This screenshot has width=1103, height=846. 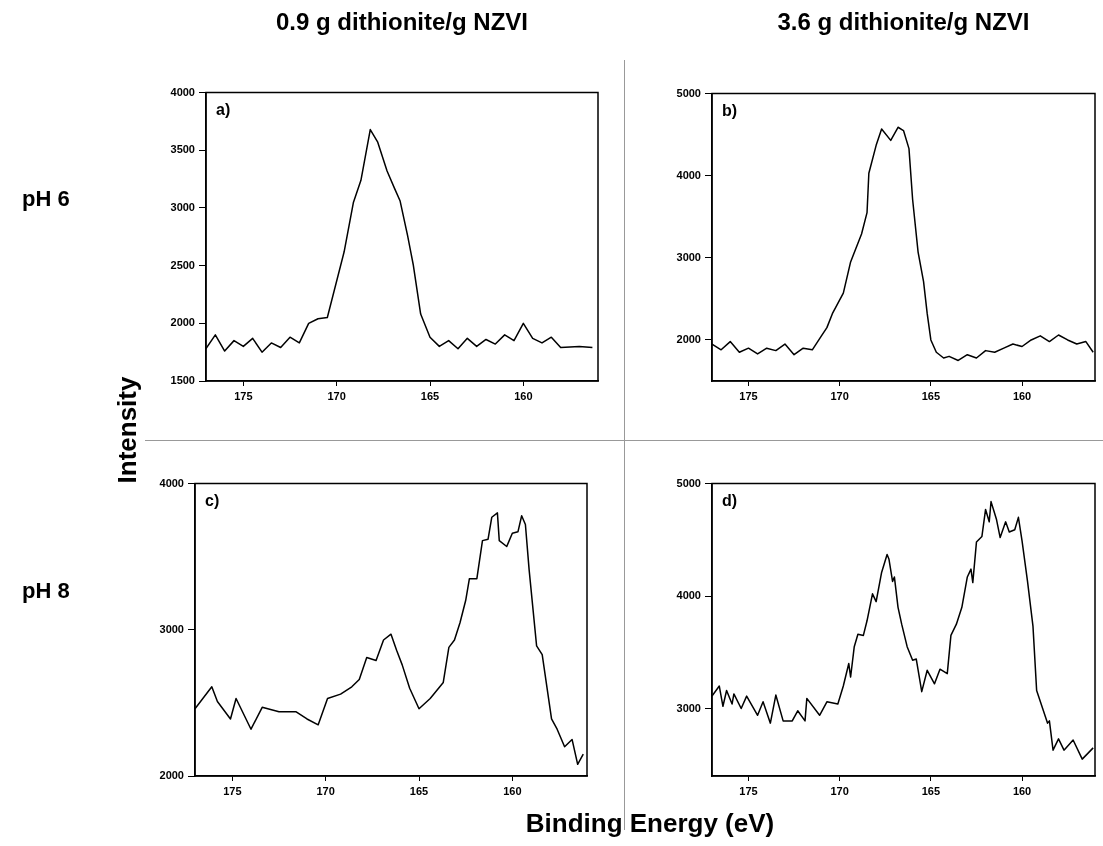 I want to click on x-axis-title: Binding Energy (eV), so click(x=650, y=823).